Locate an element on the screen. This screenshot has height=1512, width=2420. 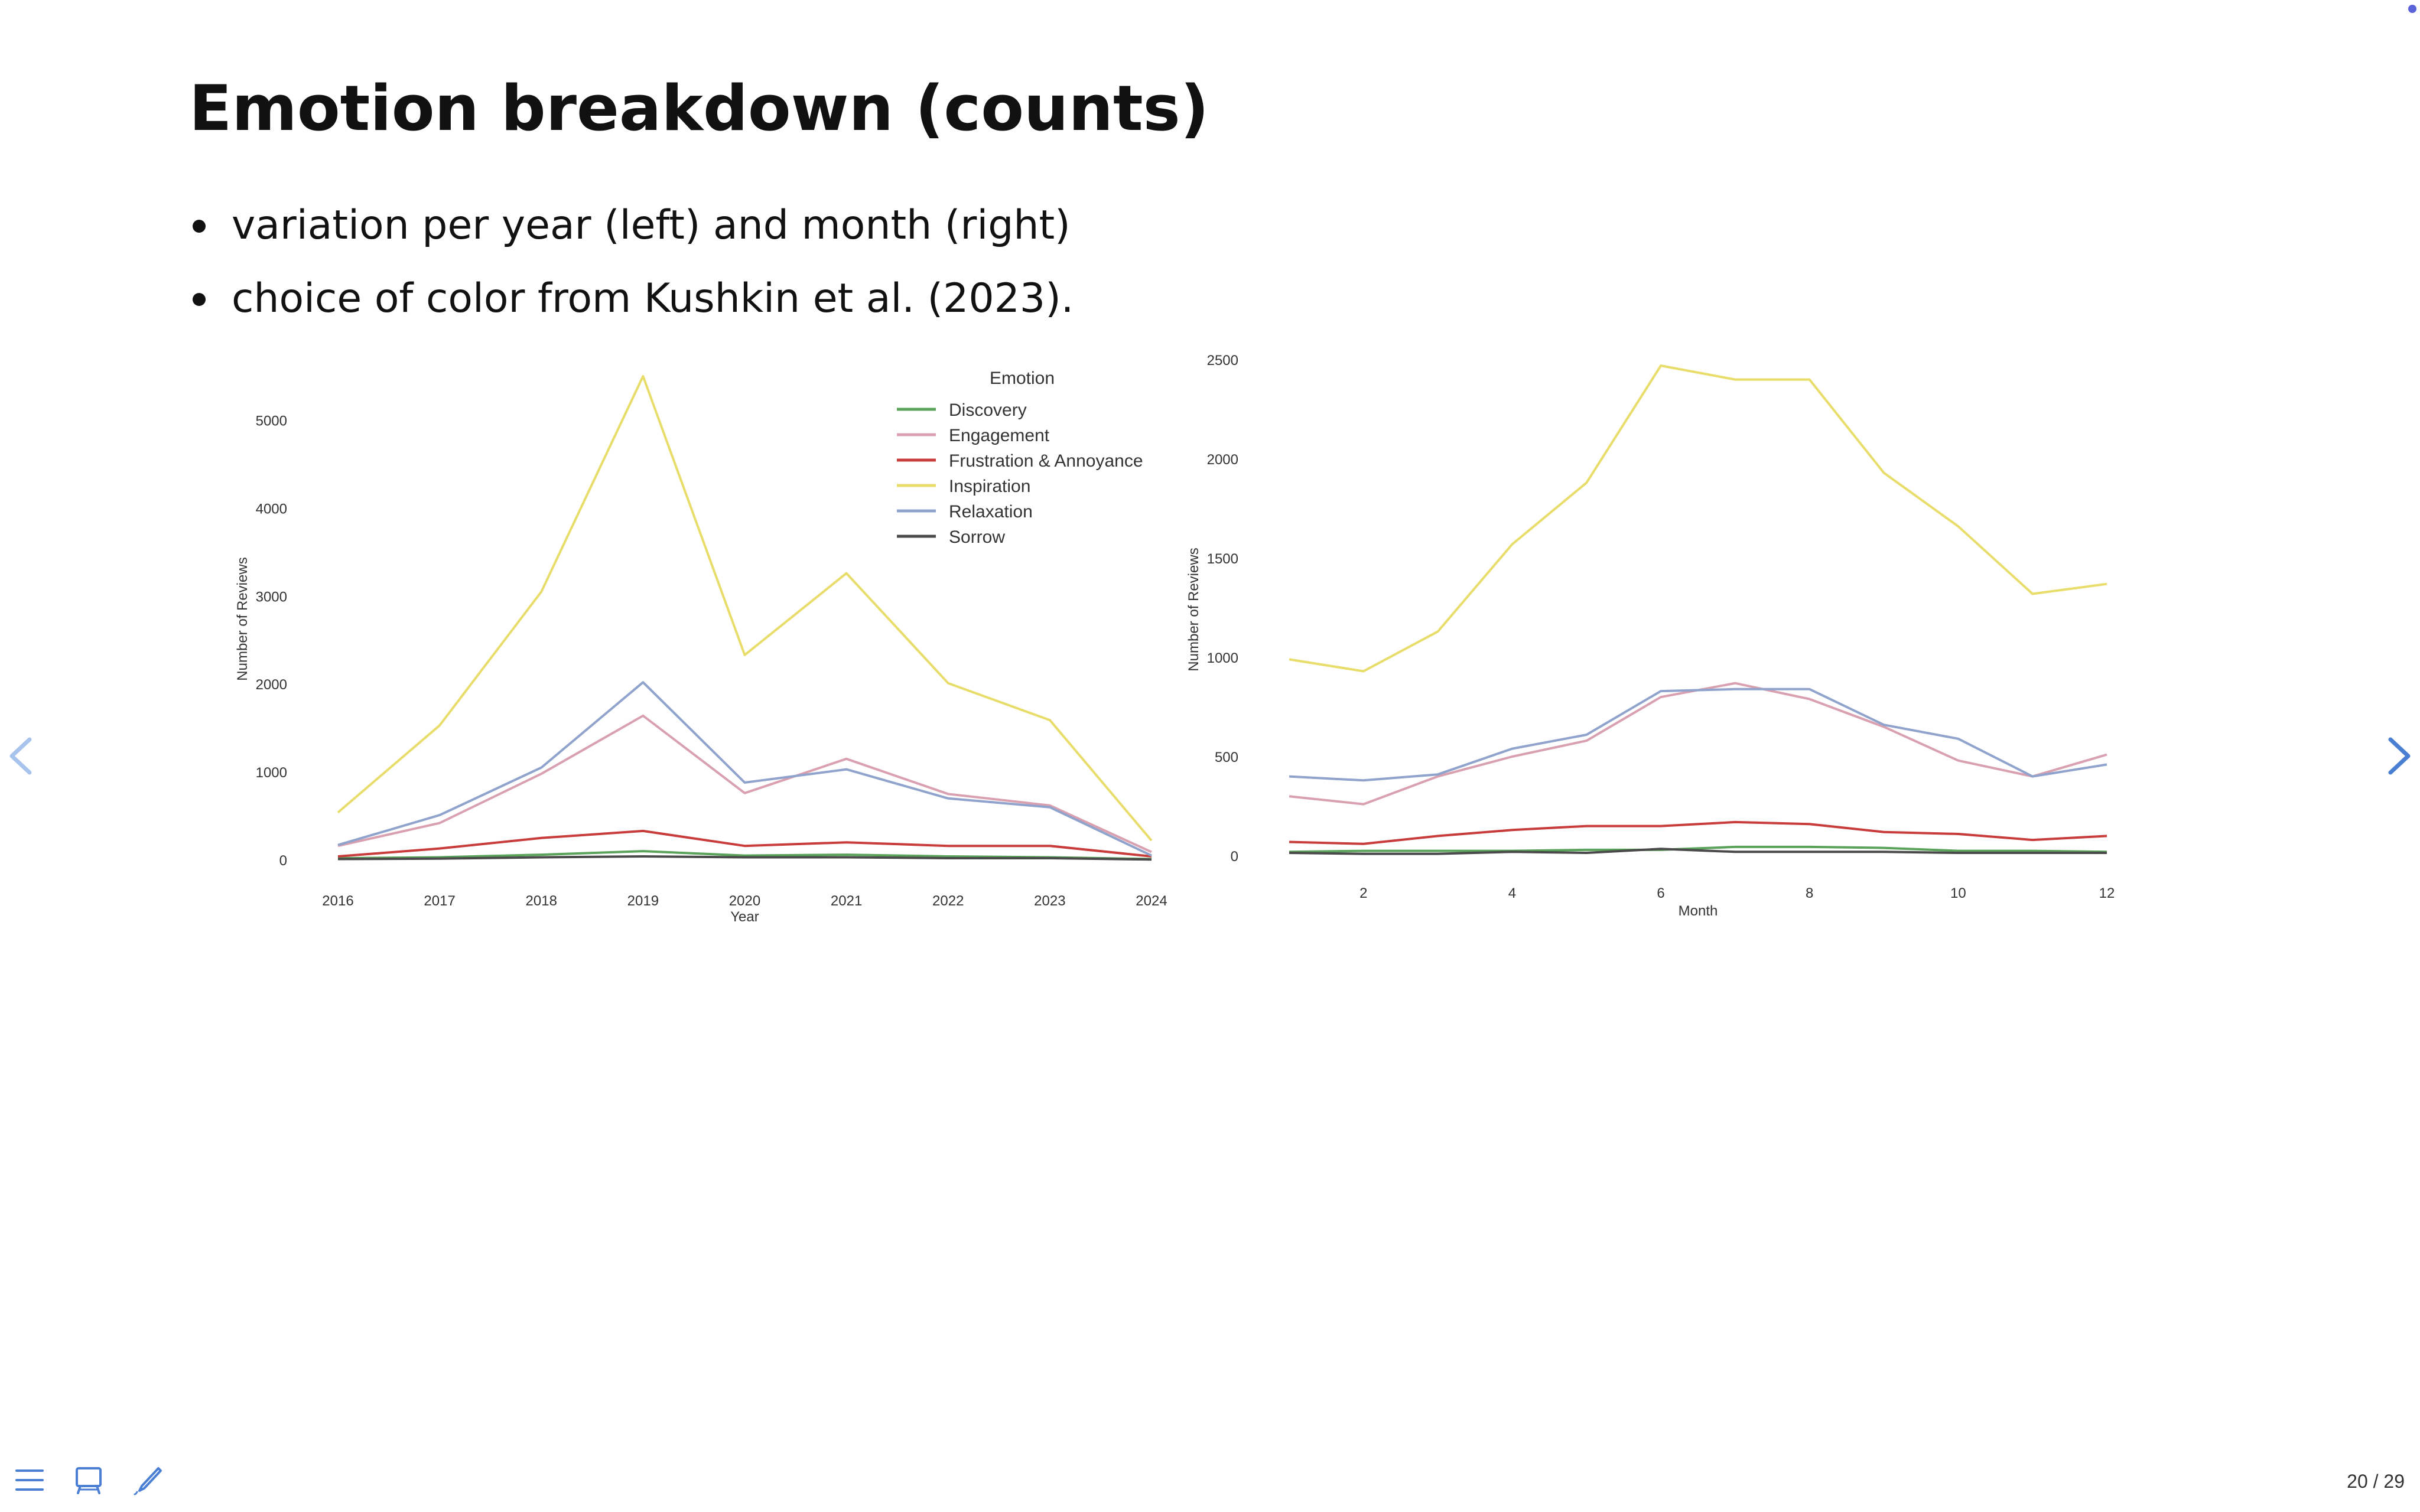
slide-controls is located at coordinates (88, 1480).